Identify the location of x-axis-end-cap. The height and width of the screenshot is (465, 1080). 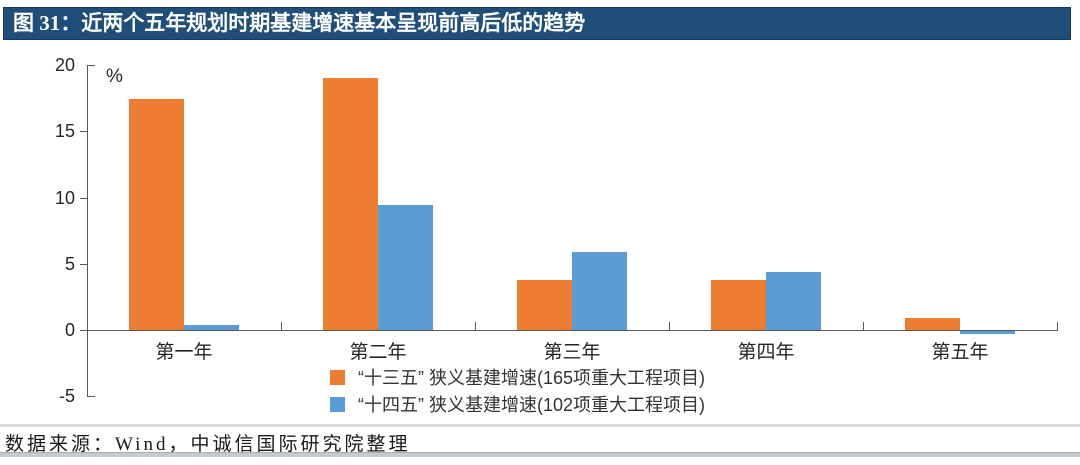
(1057, 326).